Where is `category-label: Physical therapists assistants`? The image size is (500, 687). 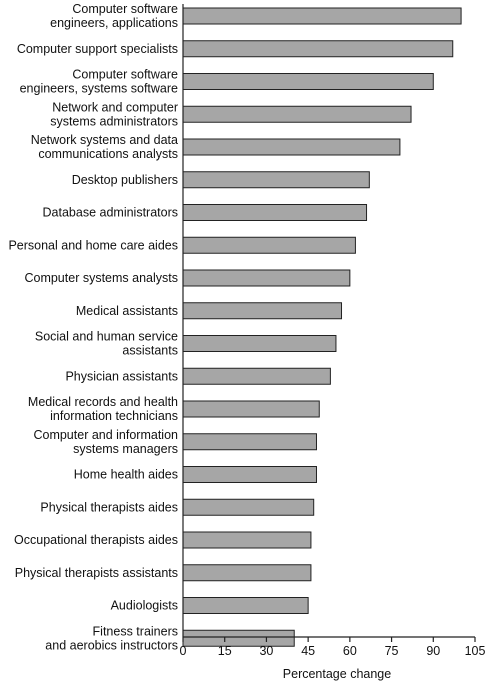
category-label: Physical therapists assistants is located at coordinates (96, 573).